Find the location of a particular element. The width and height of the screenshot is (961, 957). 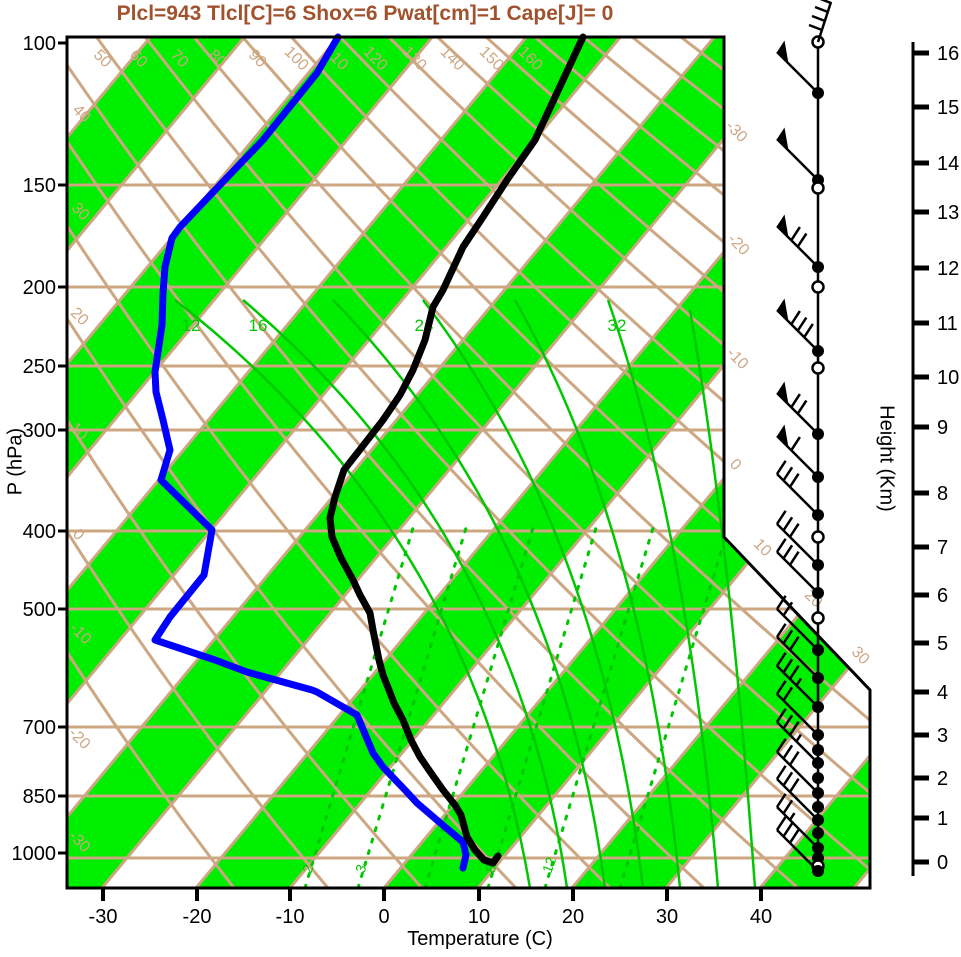

height-tick-label: 0 is located at coordinates (942, 863).